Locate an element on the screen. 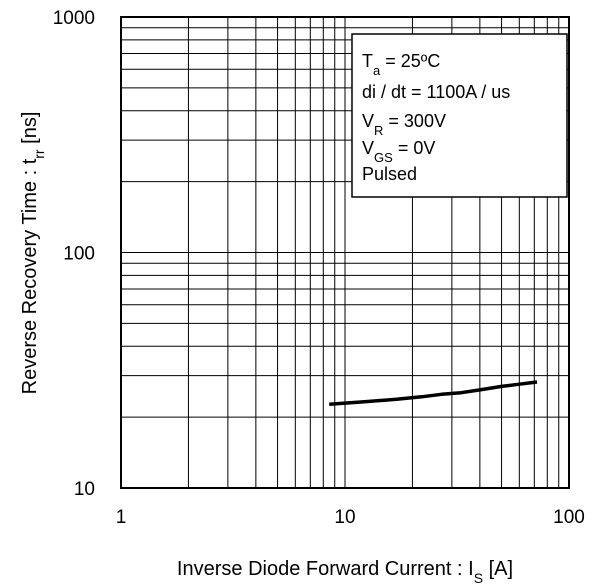 The width and height of the screenshot is (609, 587). y-tick-label: 100 is located at coordinates (79, 254).